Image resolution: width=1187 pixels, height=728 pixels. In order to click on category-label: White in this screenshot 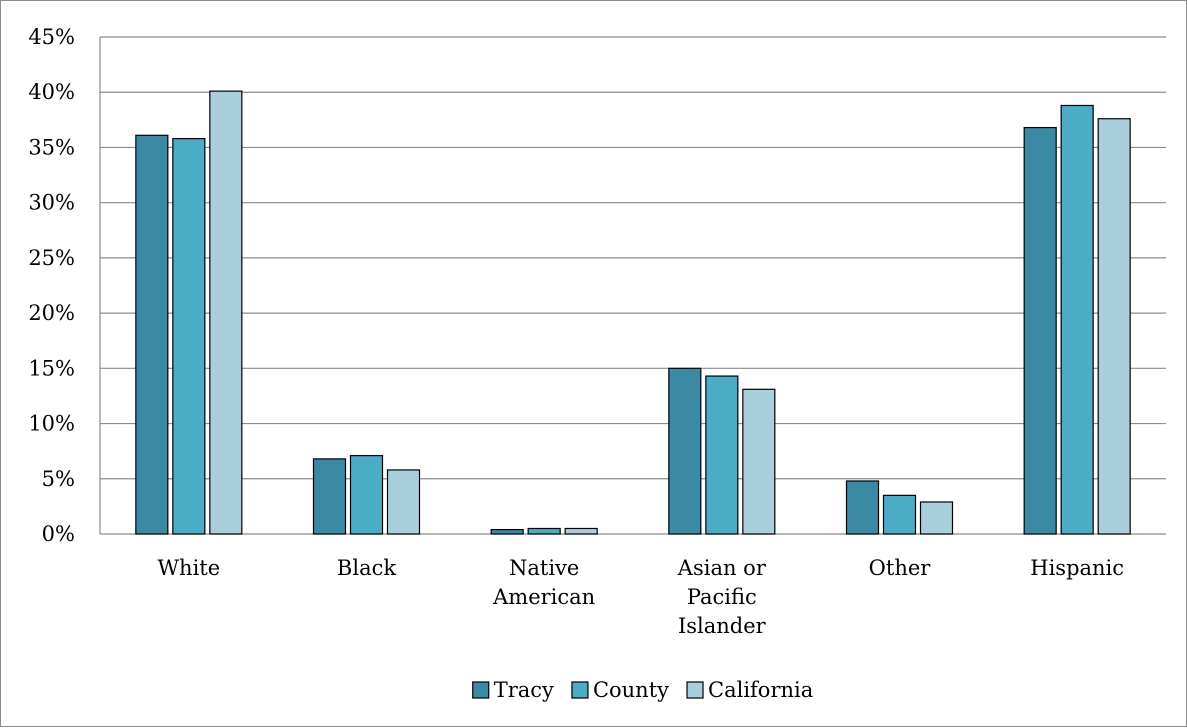, I will do `click(188, 568)`.